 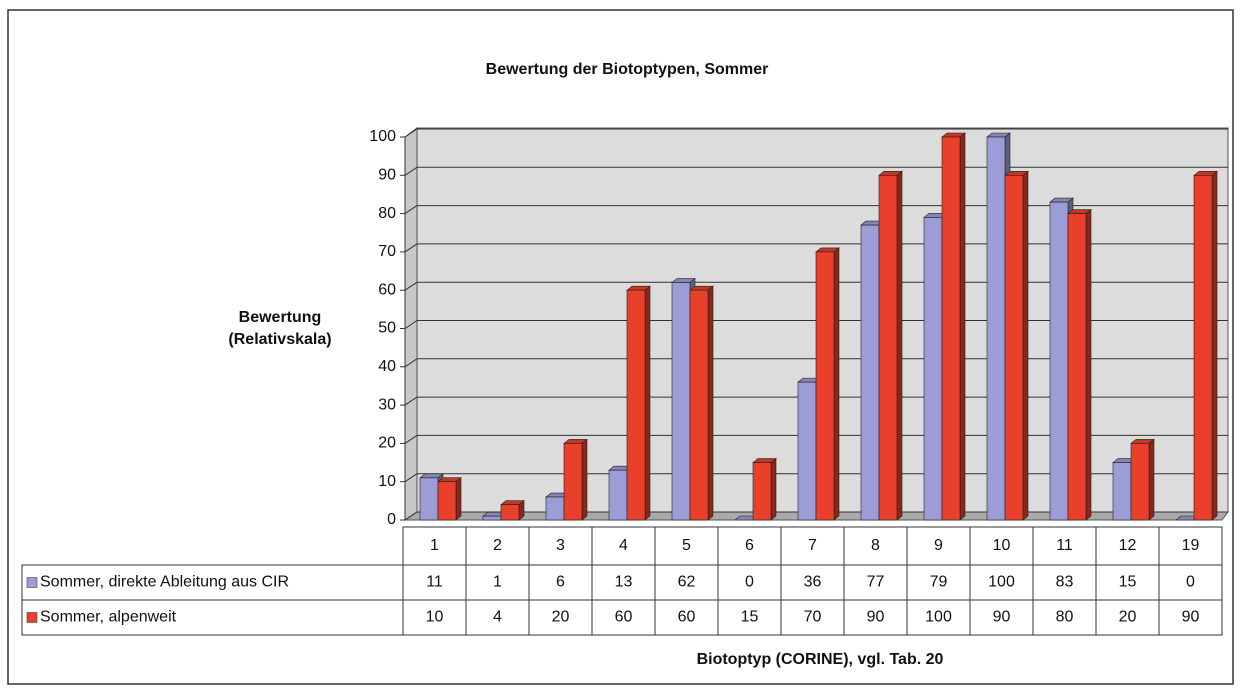 What do you see at coordinates (875, 545) in the screenshot?
I see `x-tick-label: 8` at bounding box center [875, 545].